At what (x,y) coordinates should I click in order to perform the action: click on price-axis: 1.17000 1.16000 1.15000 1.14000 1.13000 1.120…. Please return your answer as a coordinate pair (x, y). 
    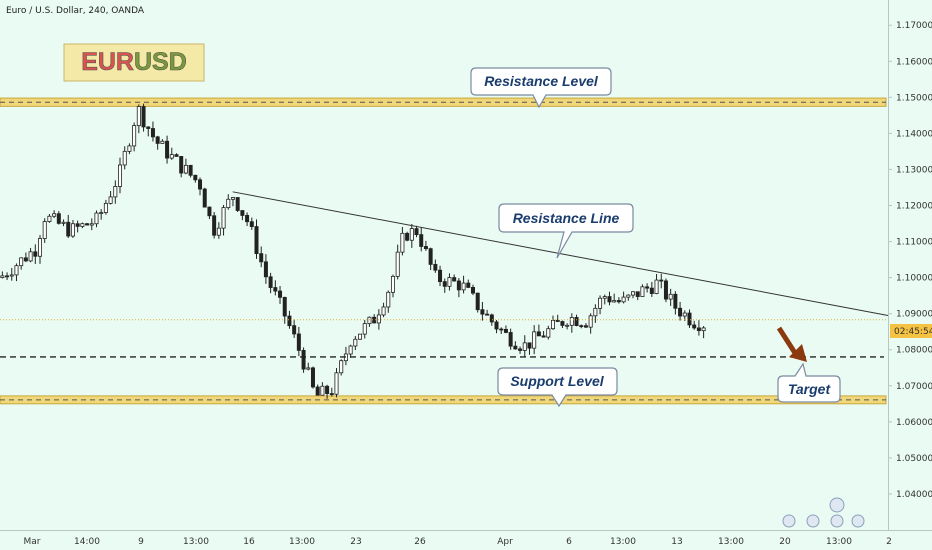
    Looking at the image, I should click on (910, 260).